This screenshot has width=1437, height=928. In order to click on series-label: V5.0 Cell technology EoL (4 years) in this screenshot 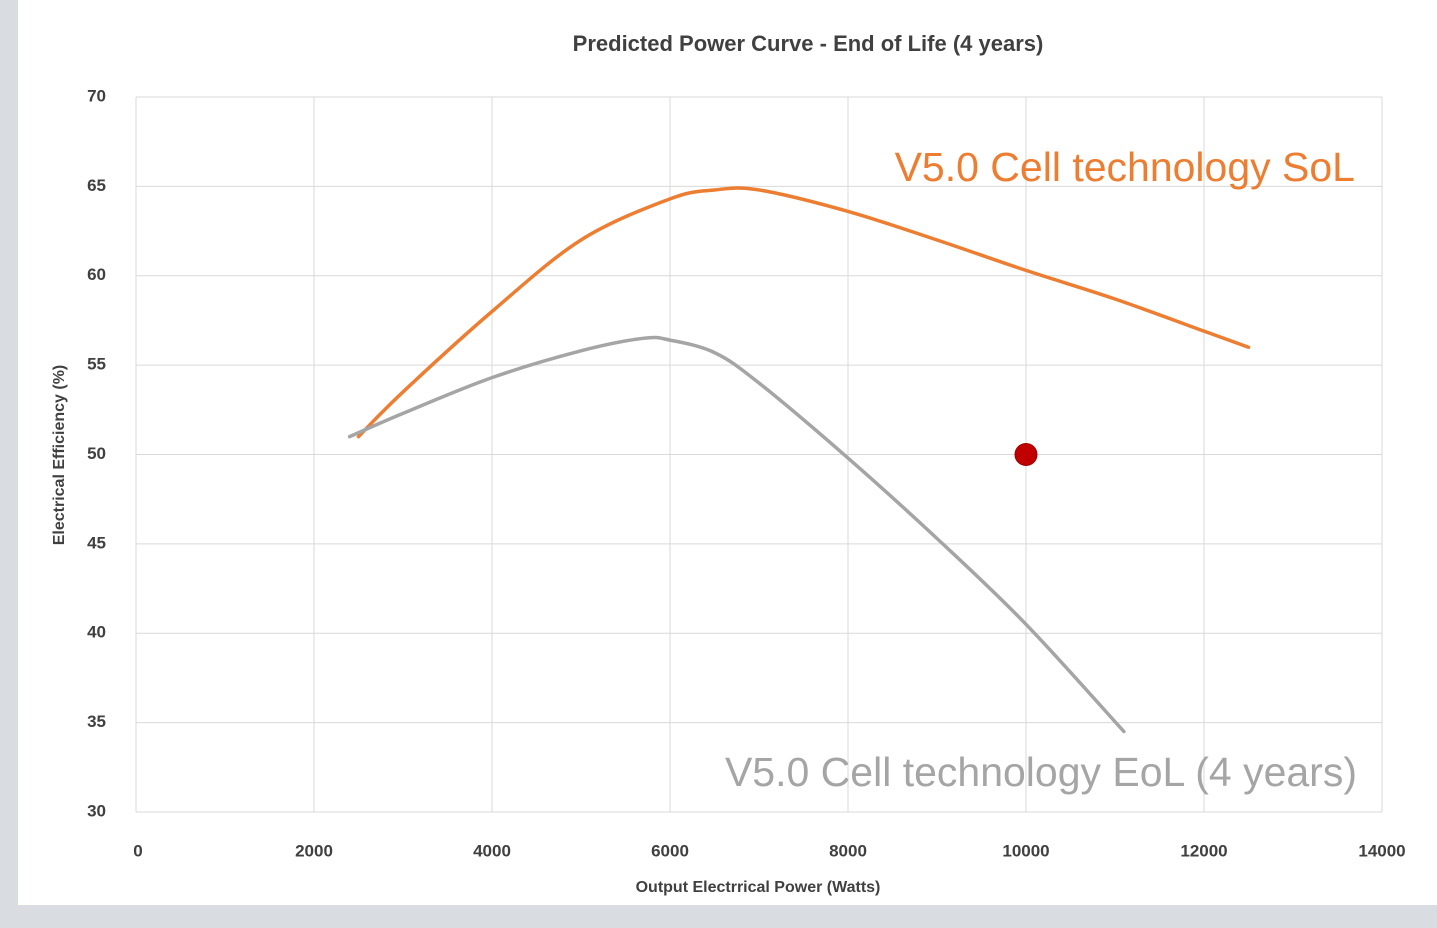, I will do `click(1041, 772)`.